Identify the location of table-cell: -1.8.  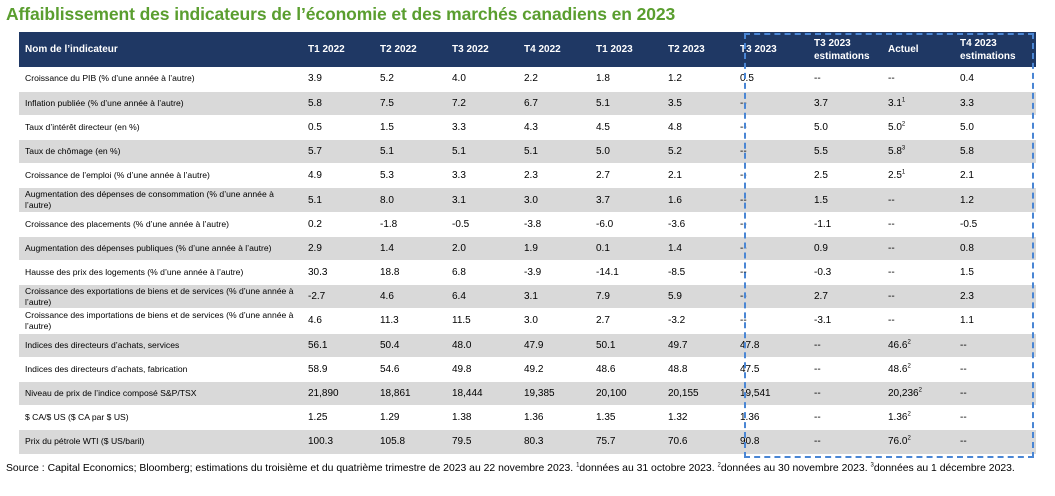
(410, 224).